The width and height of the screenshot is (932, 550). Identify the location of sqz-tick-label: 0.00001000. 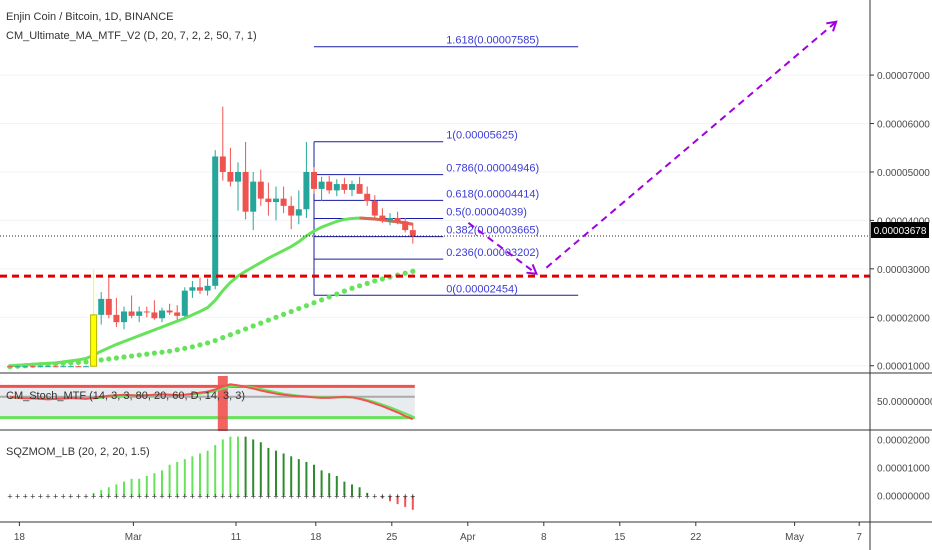
(903, 469).